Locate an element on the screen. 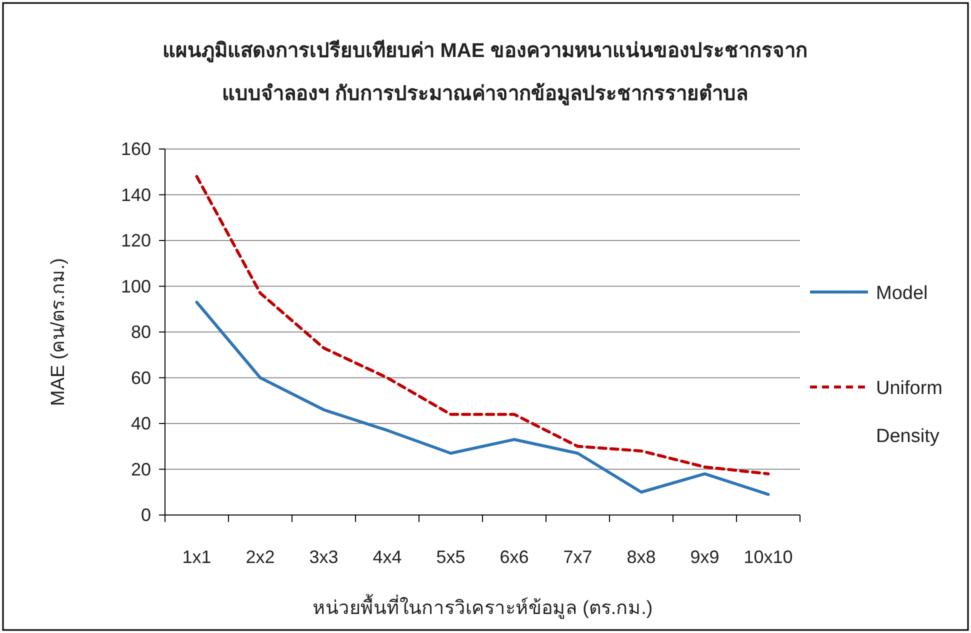  y-tick-label: 40 is located at coordinates (140, 424).